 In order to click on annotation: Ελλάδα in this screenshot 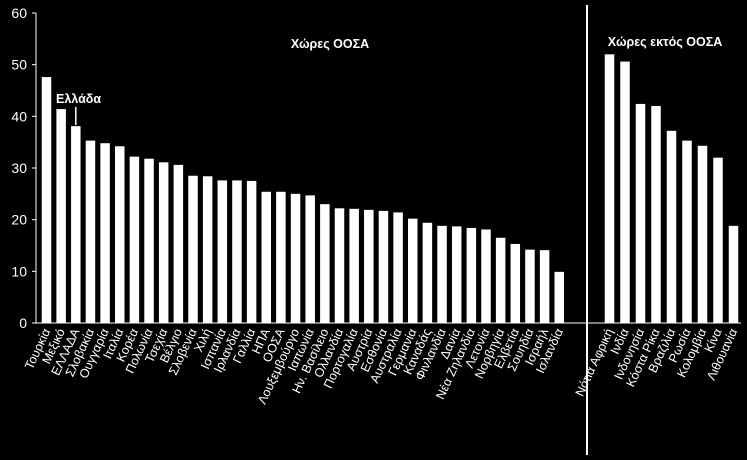, I will do `click(78, 109)`.